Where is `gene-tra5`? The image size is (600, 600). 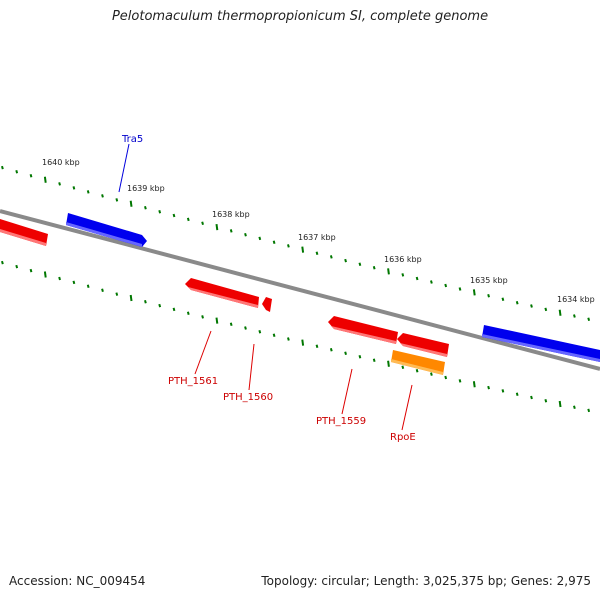 gene-tra5 is located at coordinates (106, 230).